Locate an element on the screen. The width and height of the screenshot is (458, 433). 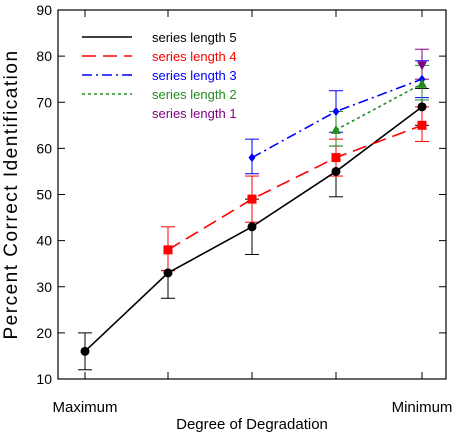
y-tick-label: 90 is located at coordinates (44, 10).